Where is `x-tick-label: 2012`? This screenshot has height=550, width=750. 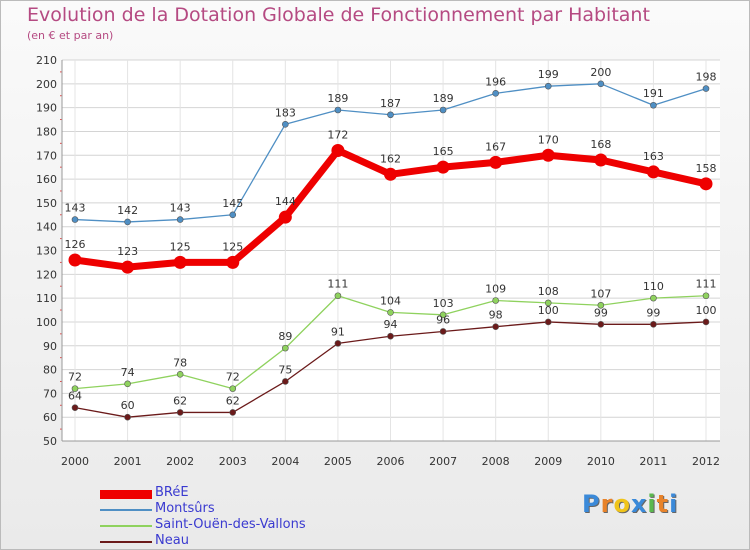
x-tick-label: 2012 is located at coordinates (706, 461).